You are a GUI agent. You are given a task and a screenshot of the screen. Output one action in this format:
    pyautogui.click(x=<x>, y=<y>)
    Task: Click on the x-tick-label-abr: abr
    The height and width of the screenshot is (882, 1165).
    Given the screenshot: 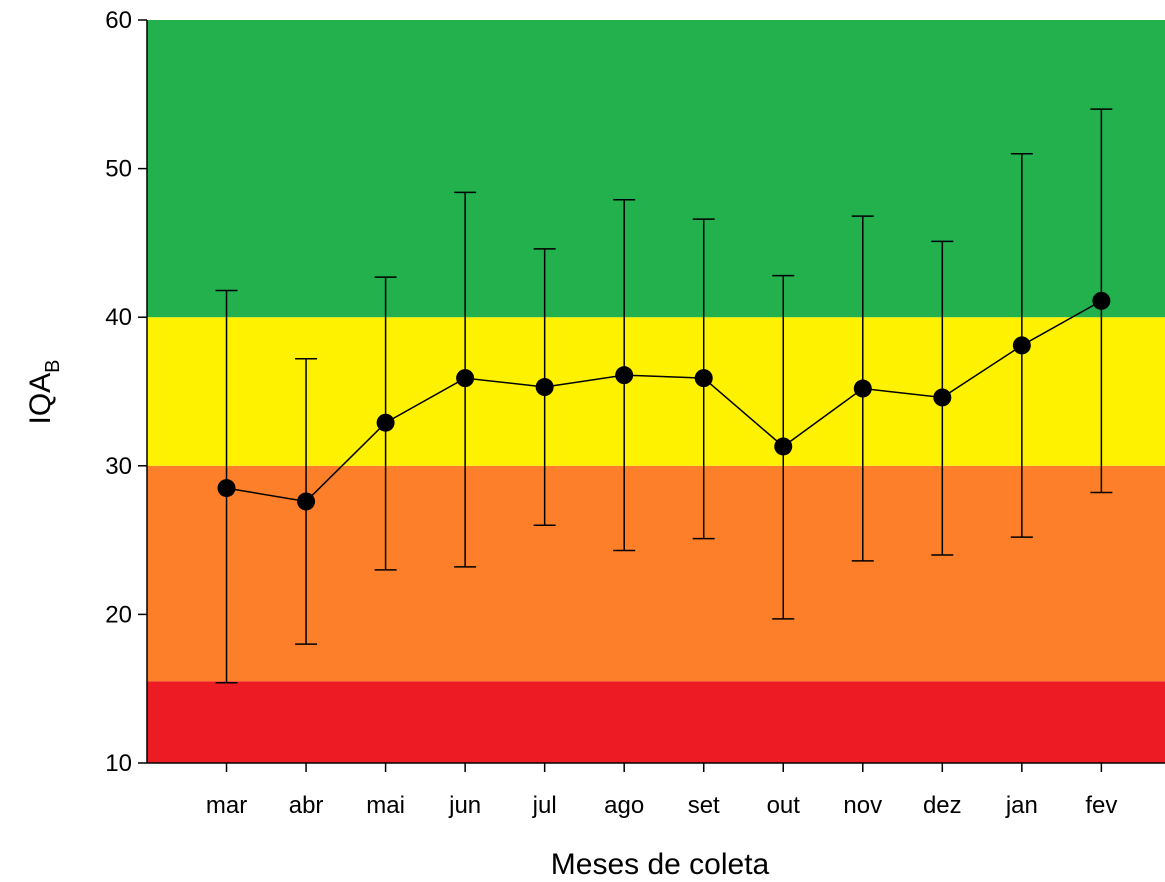 What is the action you would take?
    pyautogui.click(x=306, y=805)
    